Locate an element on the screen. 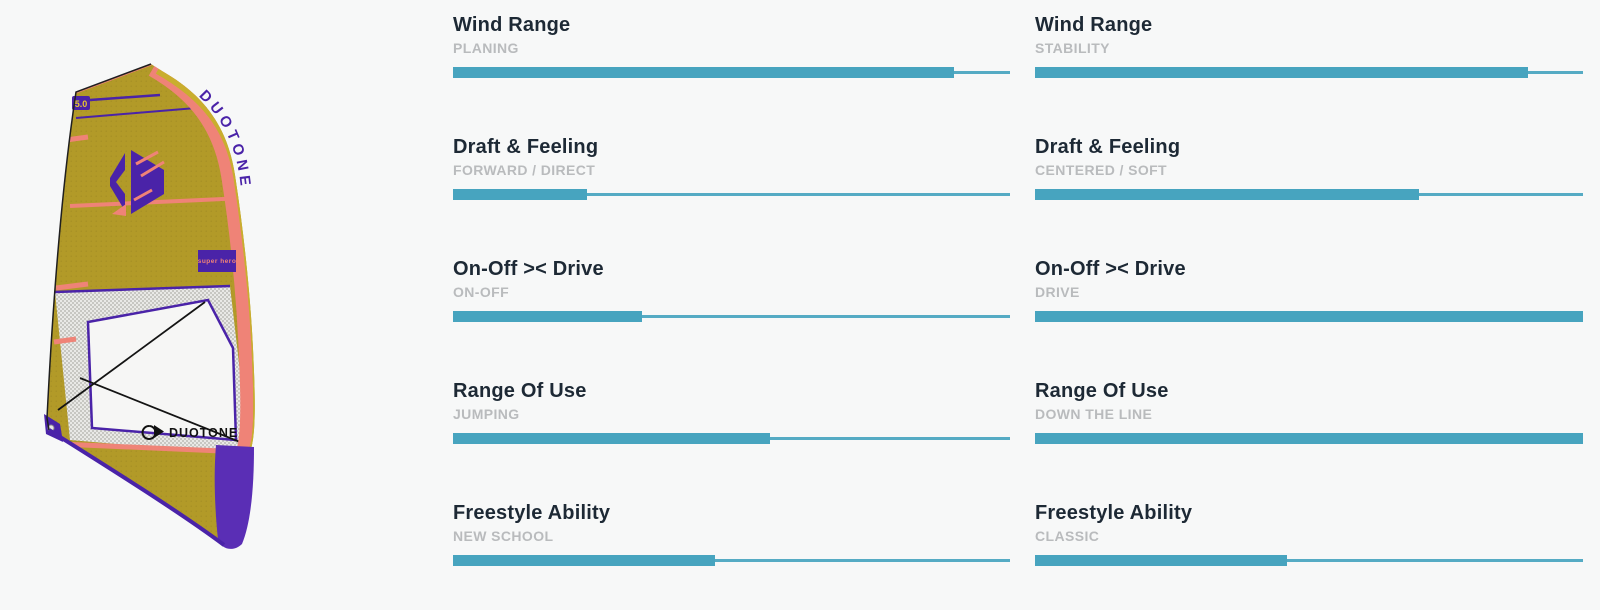 Image resolution: width=1600 pixels, height=610 pixels. rating-block-freestyle-new-school: Freestyle Ability NEW SCHOOL is located at coordinates (731, 533).